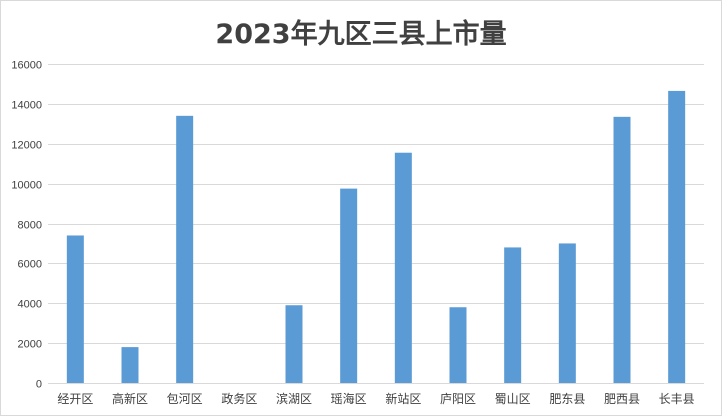 Image resolution: width=722 pixels, height=416 pixels. I want to click on y-tick-label: 8000, so click(30, 226).